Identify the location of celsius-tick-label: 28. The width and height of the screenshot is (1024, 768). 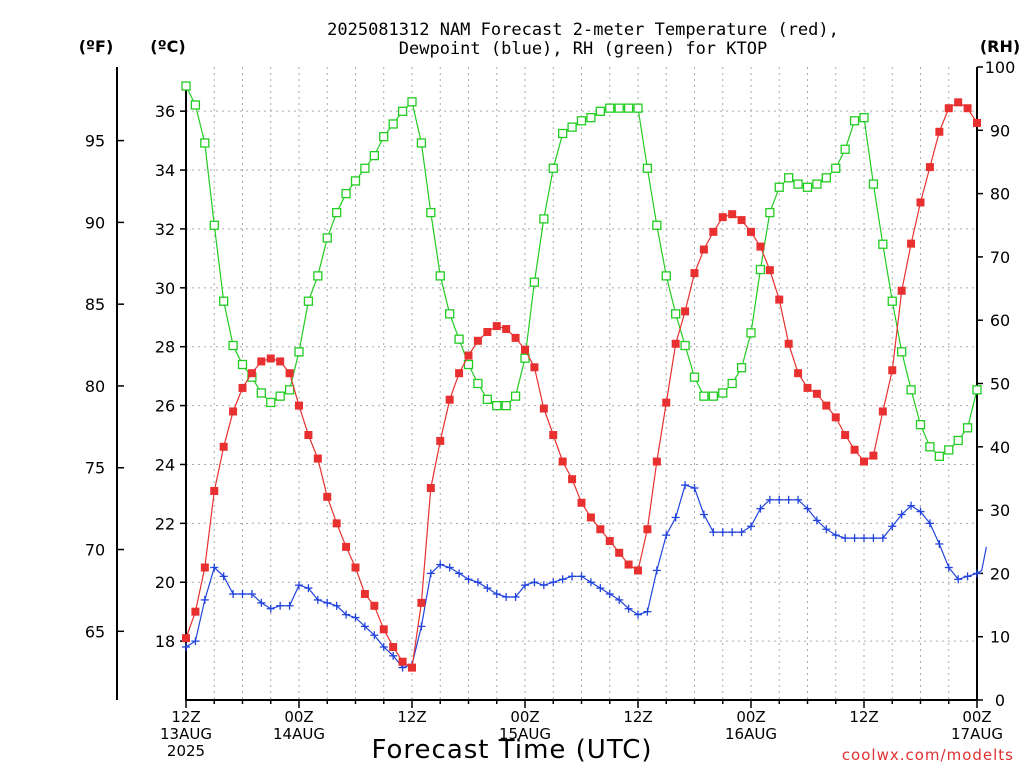
(165, 347).